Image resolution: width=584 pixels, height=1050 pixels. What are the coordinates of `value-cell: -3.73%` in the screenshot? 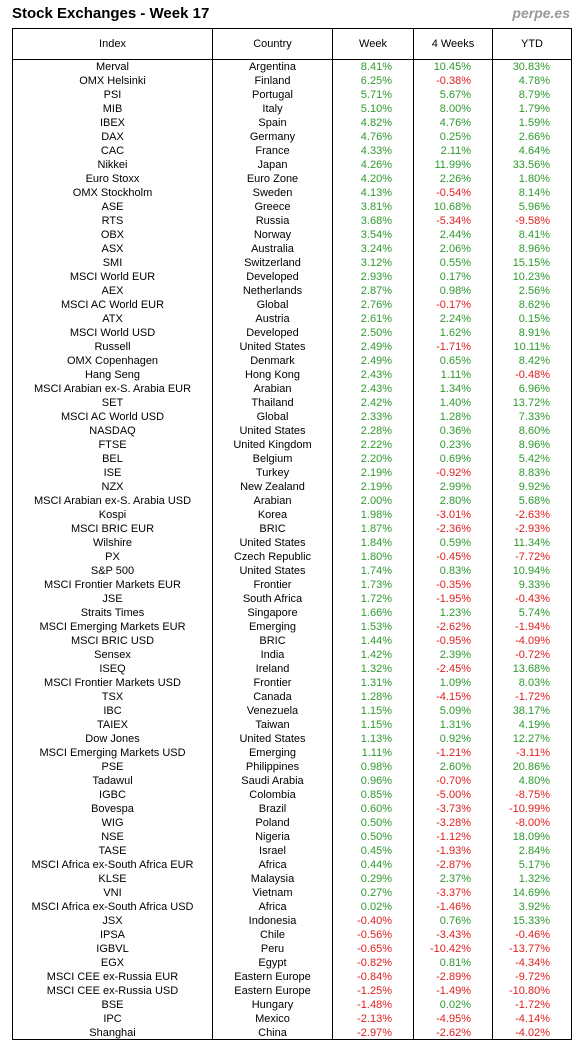 It's located at (453, 809).